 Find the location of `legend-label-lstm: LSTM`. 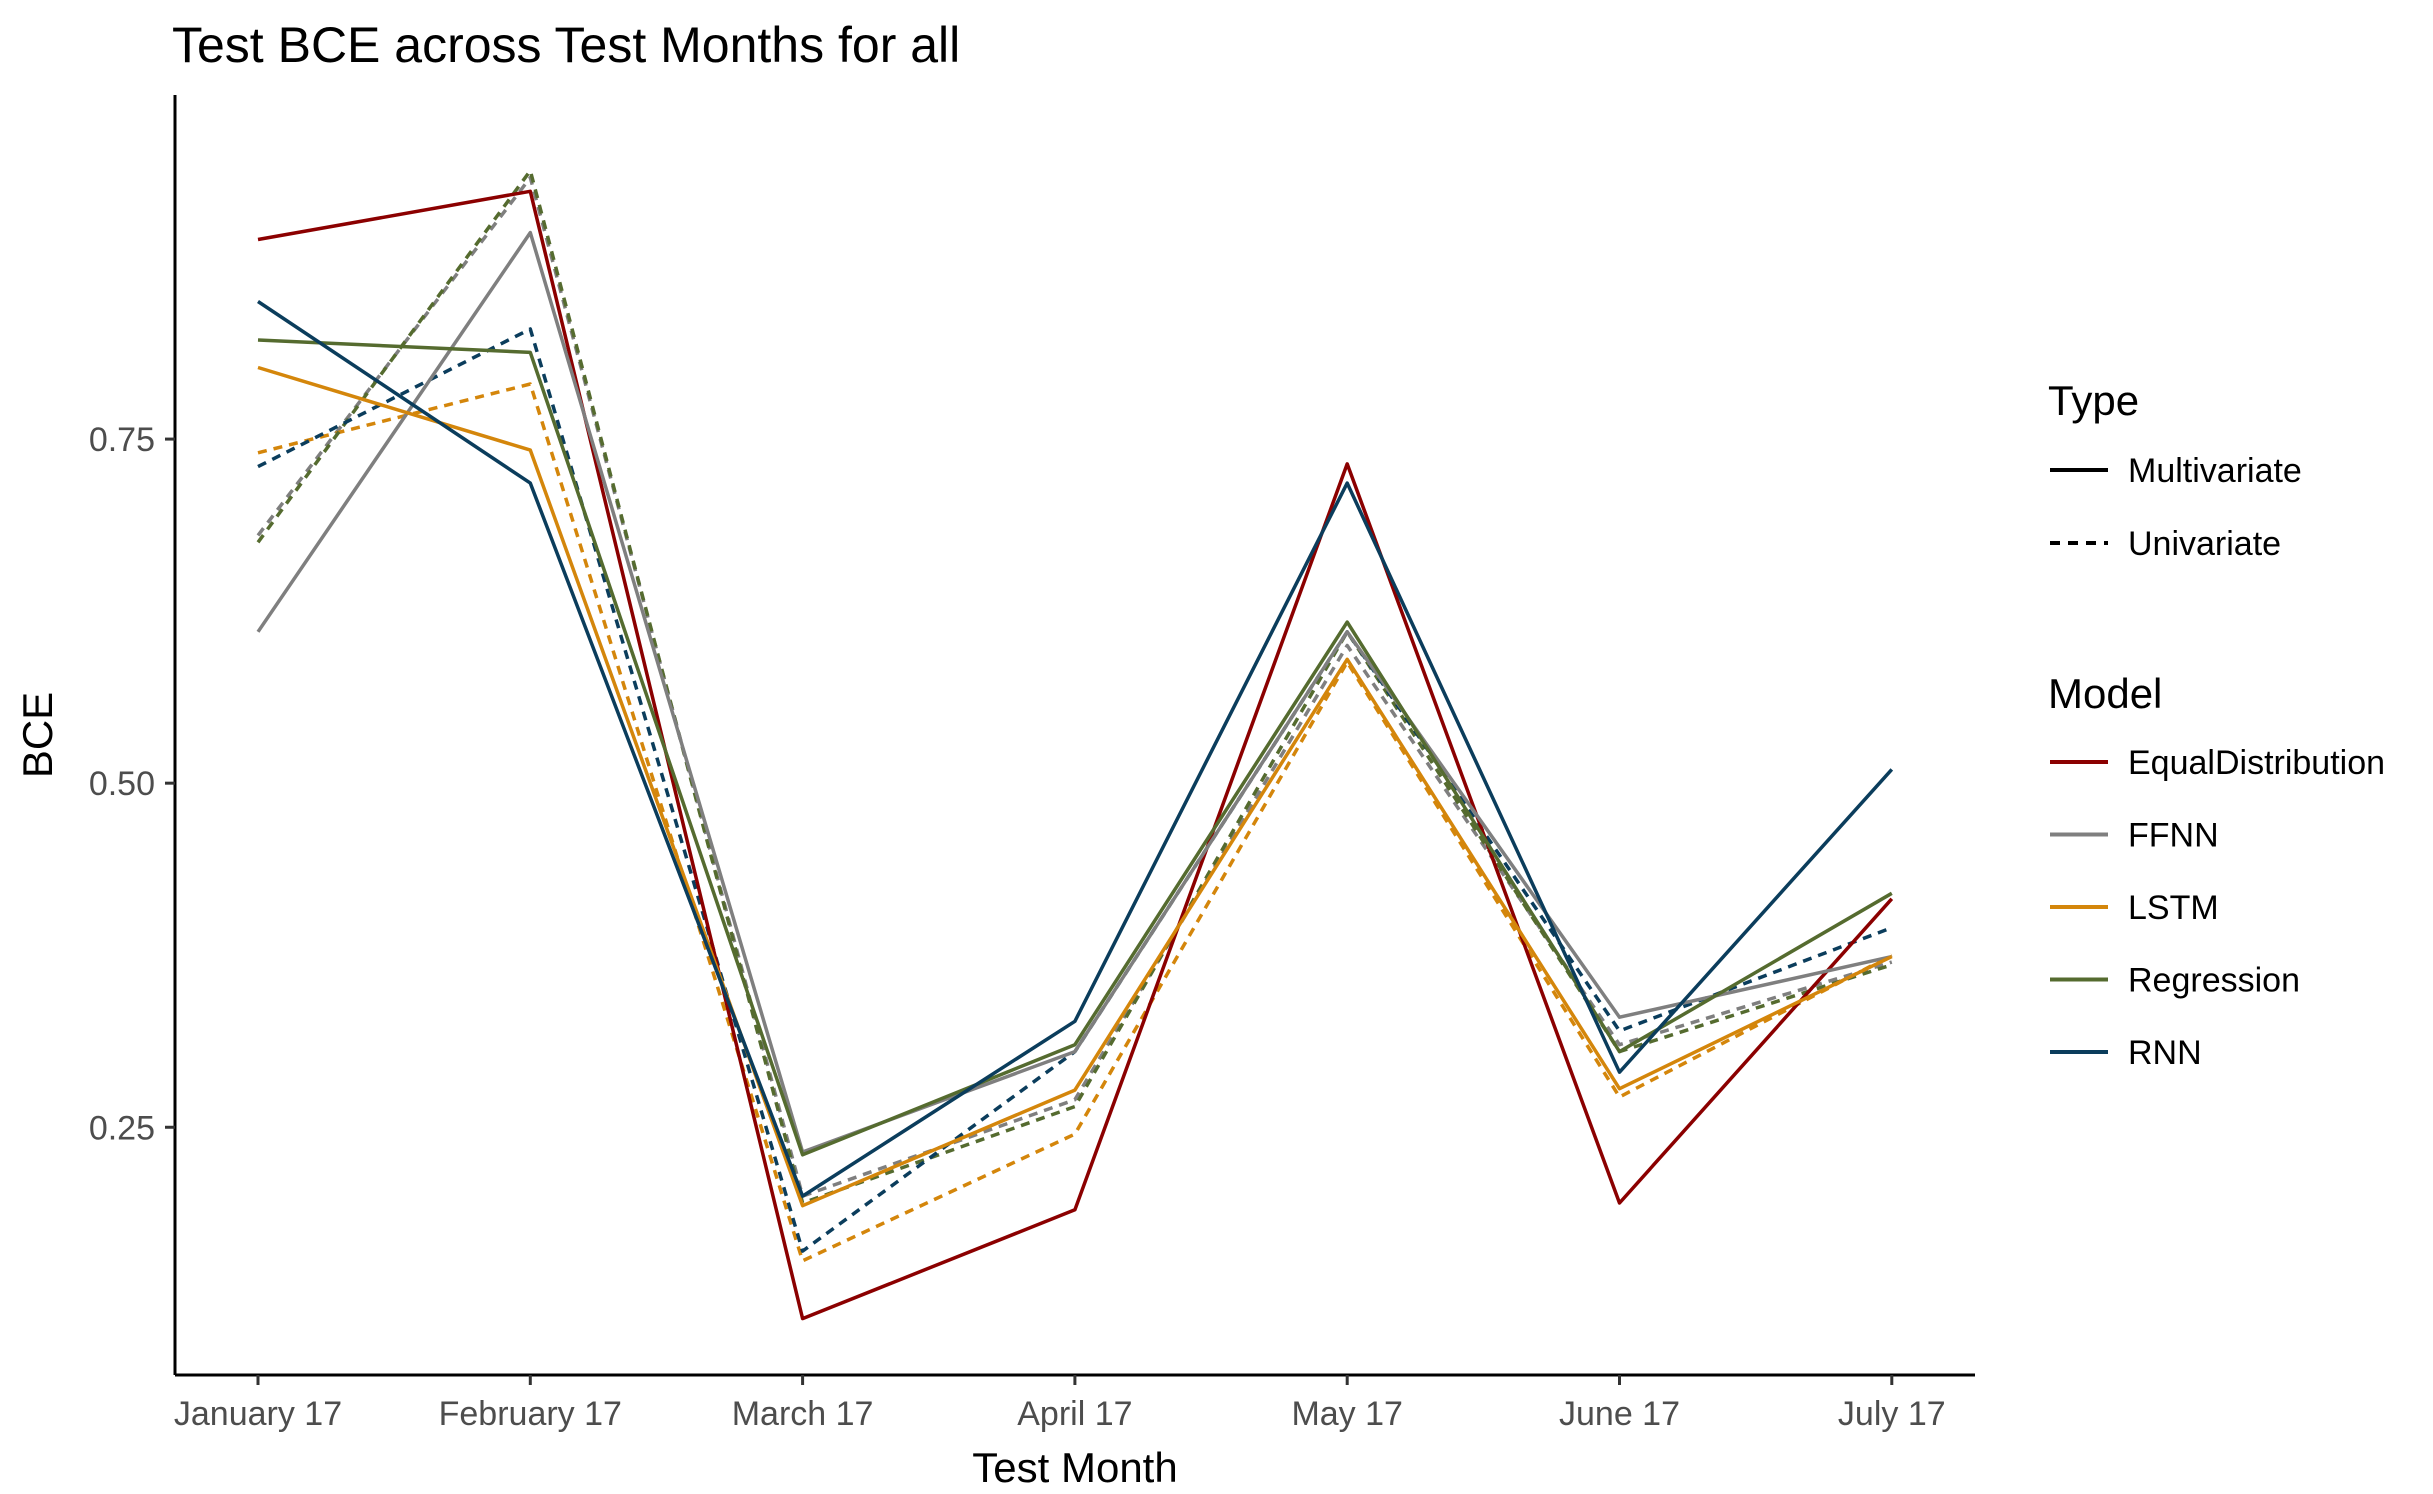

legend-label-lstm: LSTM is located at coordinates (2173, 908).